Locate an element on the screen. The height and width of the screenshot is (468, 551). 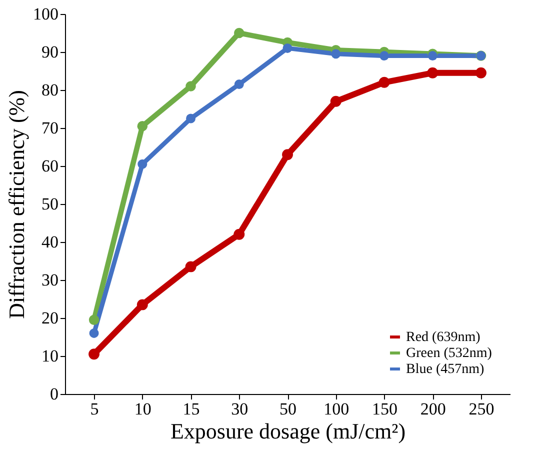
y-tick-label: 70 is located at coordinates (50, 128).